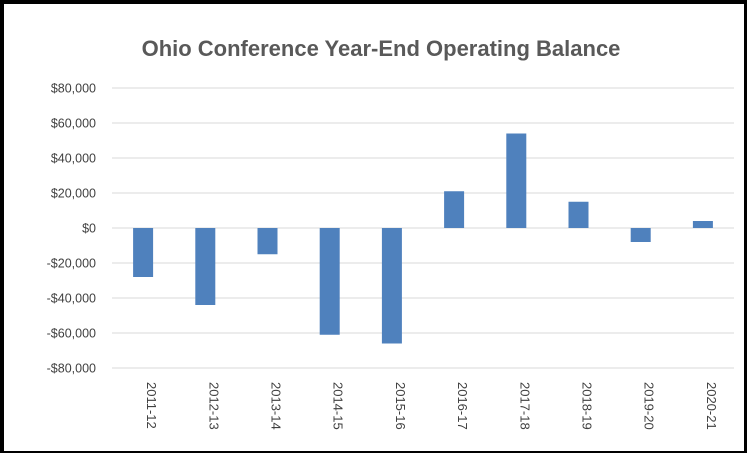 This screenshot has height=457, width=747. I want to click on x-tick-label: 2018-19, so click(587, 406).